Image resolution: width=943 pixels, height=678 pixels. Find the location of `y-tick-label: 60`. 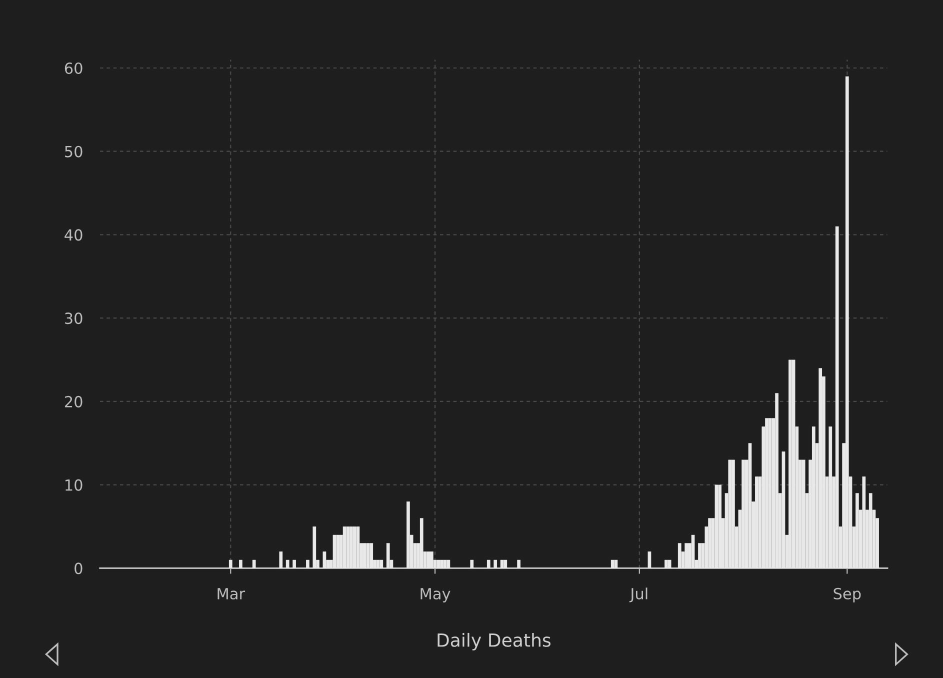

y-tick-label: 60 is located at coordinates (73, 68).